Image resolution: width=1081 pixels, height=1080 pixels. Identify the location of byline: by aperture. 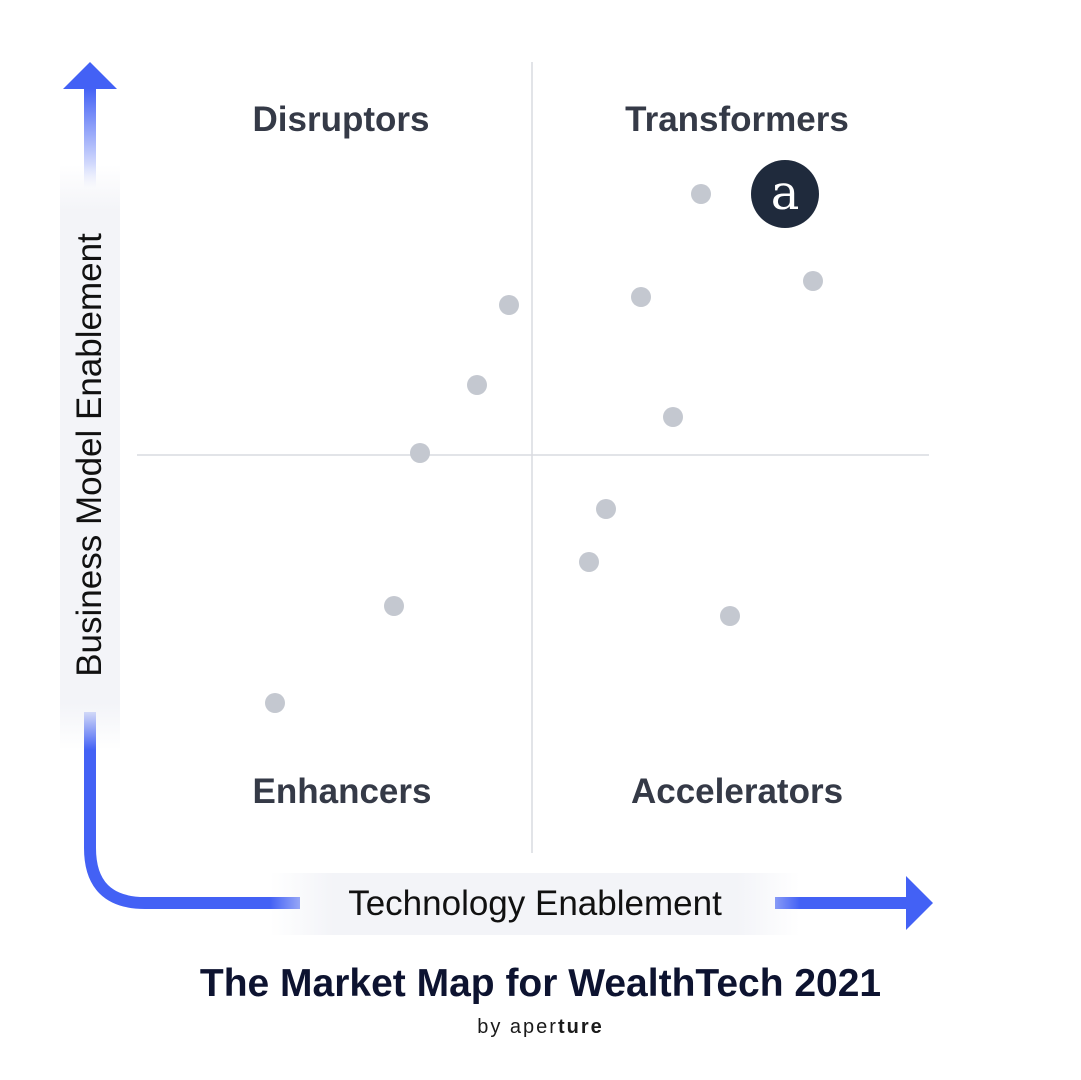
(540, 1027).